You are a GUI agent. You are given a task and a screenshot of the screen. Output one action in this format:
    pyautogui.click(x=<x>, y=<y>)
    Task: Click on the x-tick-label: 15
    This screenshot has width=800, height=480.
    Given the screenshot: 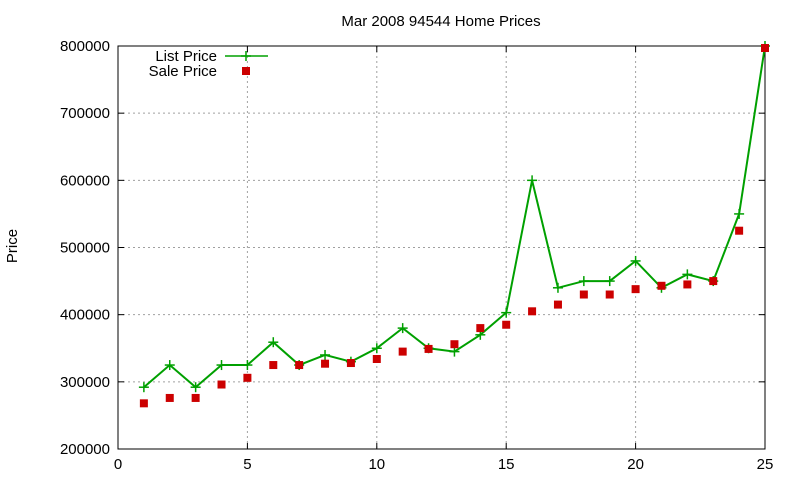 What is the action you would take?
    pyautogui.click(x=506, y=464)
    